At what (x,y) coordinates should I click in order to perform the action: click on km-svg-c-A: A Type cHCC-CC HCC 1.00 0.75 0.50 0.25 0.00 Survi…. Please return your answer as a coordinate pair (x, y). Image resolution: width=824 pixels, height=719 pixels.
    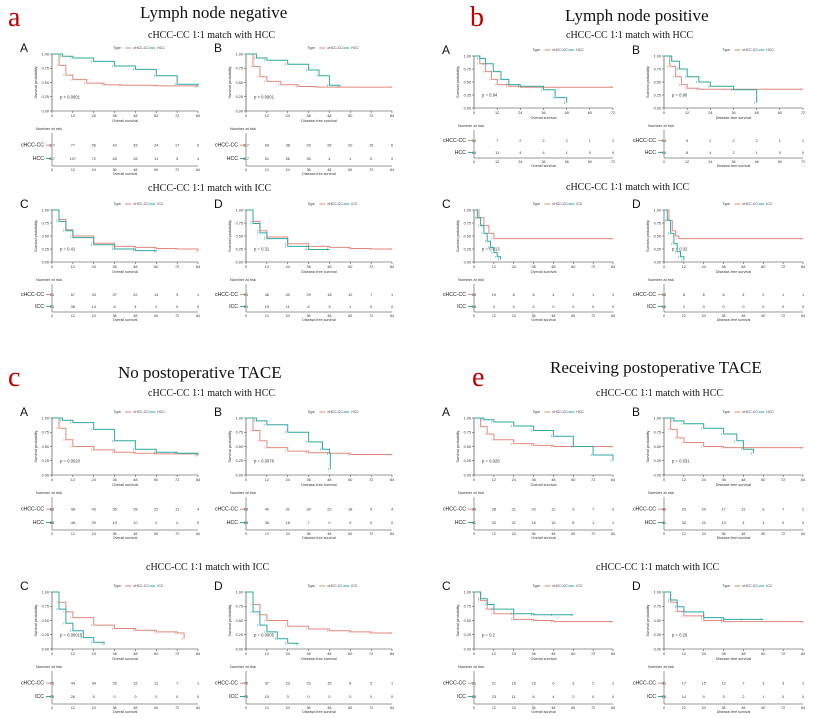
    Looking at the image, I should click on (110, 472).